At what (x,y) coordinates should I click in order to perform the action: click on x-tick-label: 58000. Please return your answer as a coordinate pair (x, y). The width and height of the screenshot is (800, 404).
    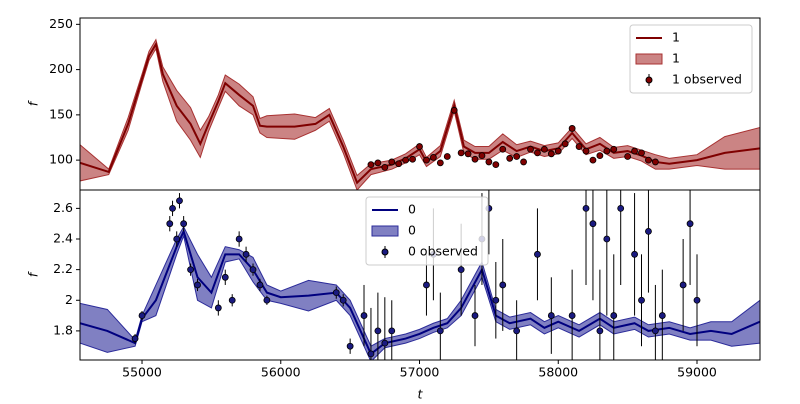
    Looking at the image, I should click on (558, 372).